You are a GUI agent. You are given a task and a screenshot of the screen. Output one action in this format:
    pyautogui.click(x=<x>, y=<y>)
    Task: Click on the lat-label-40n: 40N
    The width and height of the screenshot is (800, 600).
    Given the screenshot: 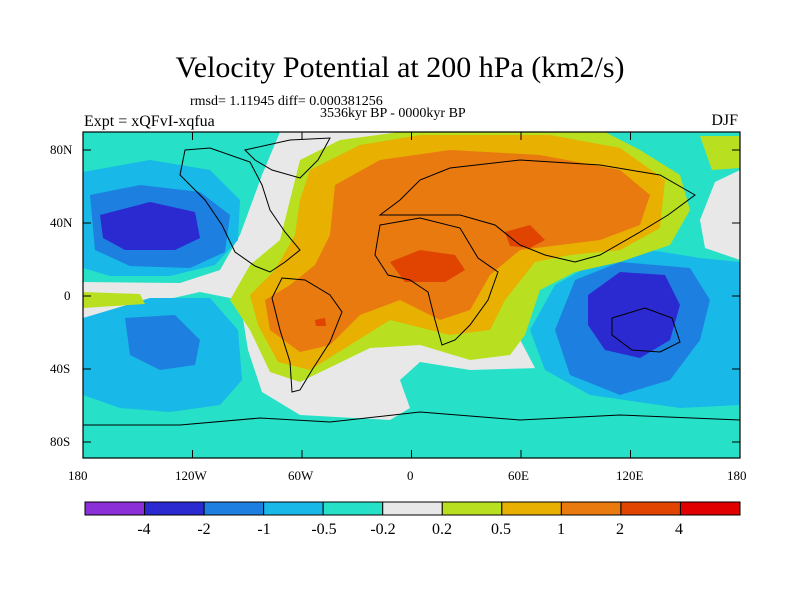 What is the action you would take?
    pyautogui.click(x=61, y=222)
    